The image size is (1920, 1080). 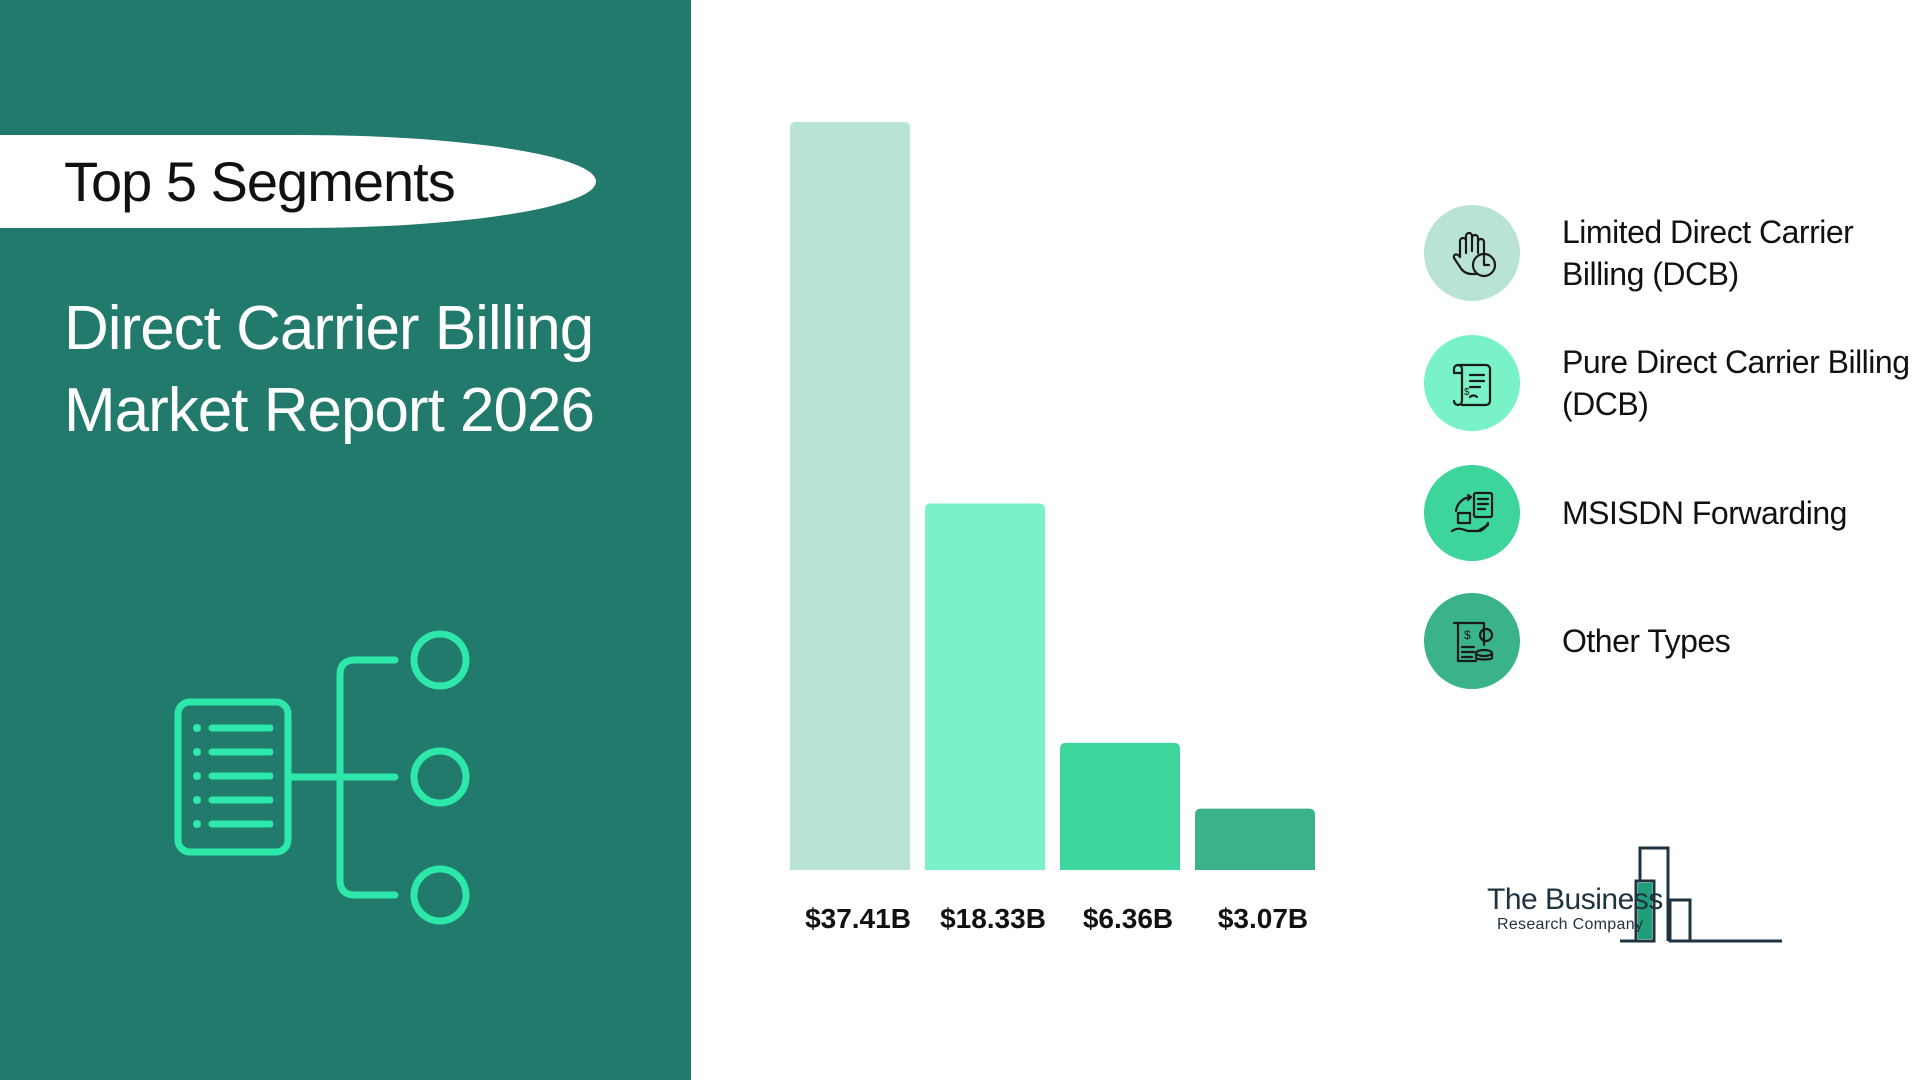 What do you see at coordinates (1708, 253) in the screenshot?
I see `legend-label-1: Limited Direct Carrier Billing (DCB)` at bounding box center [1708, 253].